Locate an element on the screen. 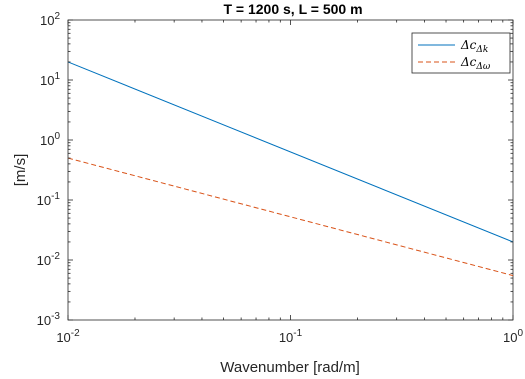  y-tick-label: 10⁰ is located at coordinates (50, 139).